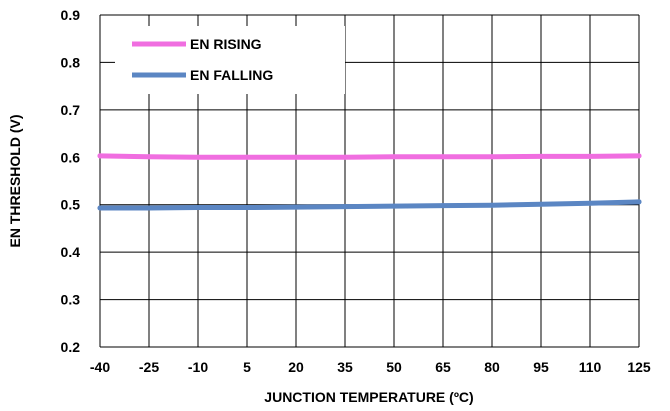  I want to click on x-tick-label: 110, so click(590, 367).